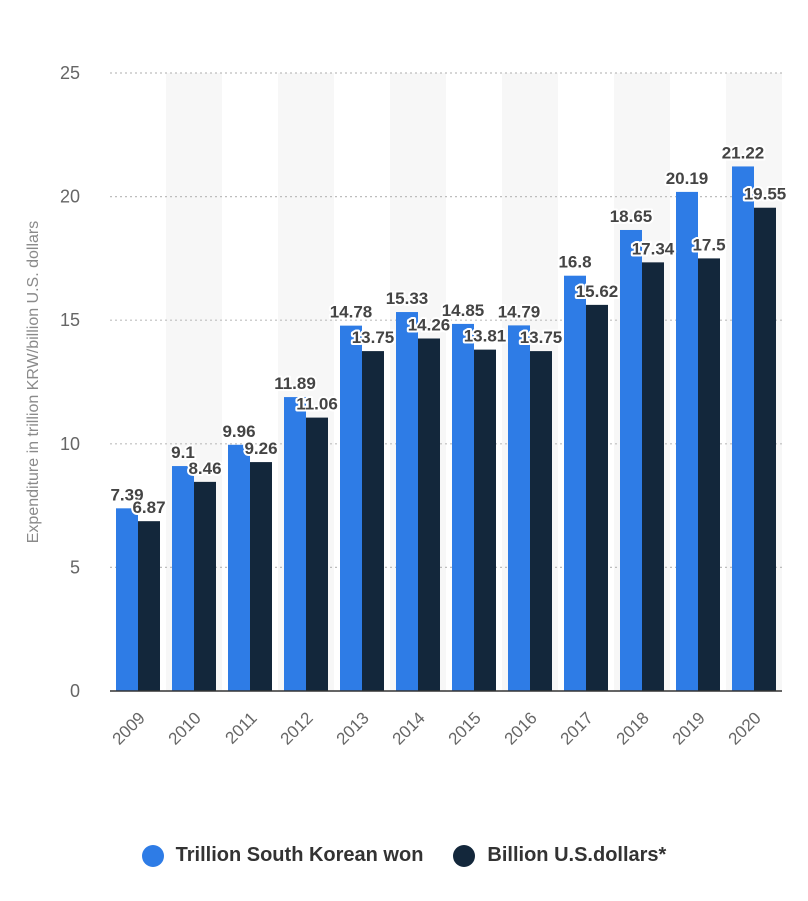  Describe the element at coordinates (577, 855) in the screenshot. I see `legend-label-usd: Billion U.S.dollars*` at that location.